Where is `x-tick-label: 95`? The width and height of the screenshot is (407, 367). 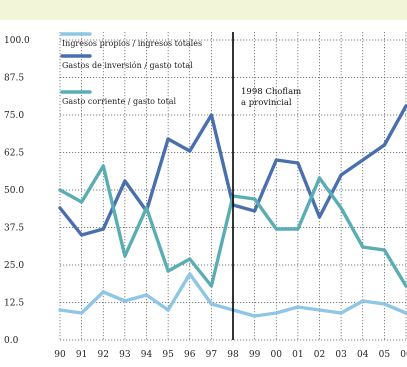 x-tick-label: 95 is located at coordinates (168, 355).